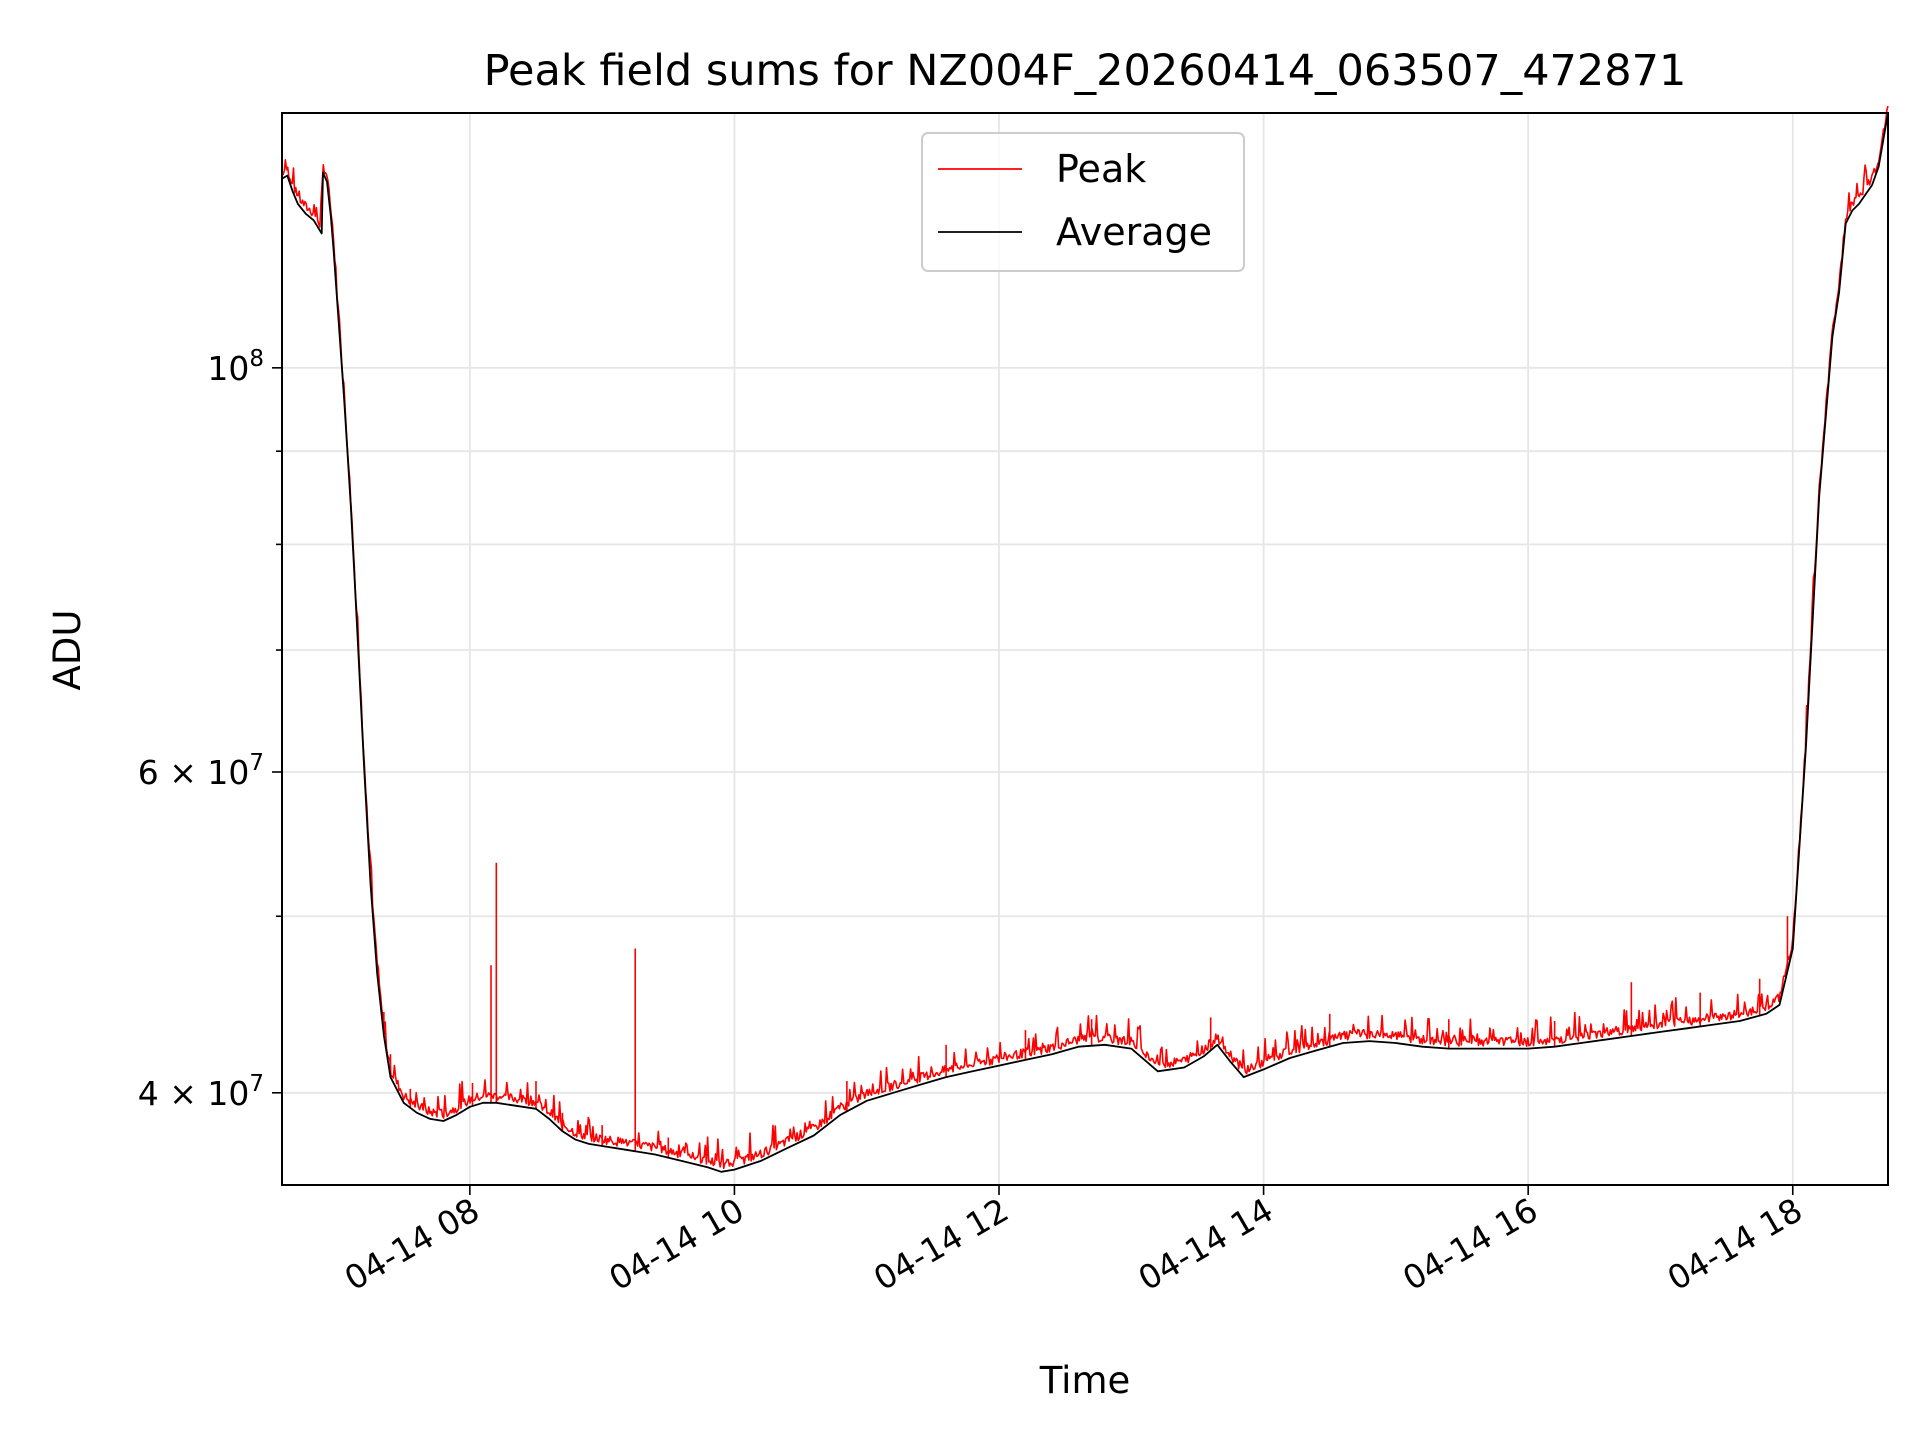  Describe the element at coordinates (201, 771) in the screenshot. I see `y-tick-label-1: 6 × 107` at that location.